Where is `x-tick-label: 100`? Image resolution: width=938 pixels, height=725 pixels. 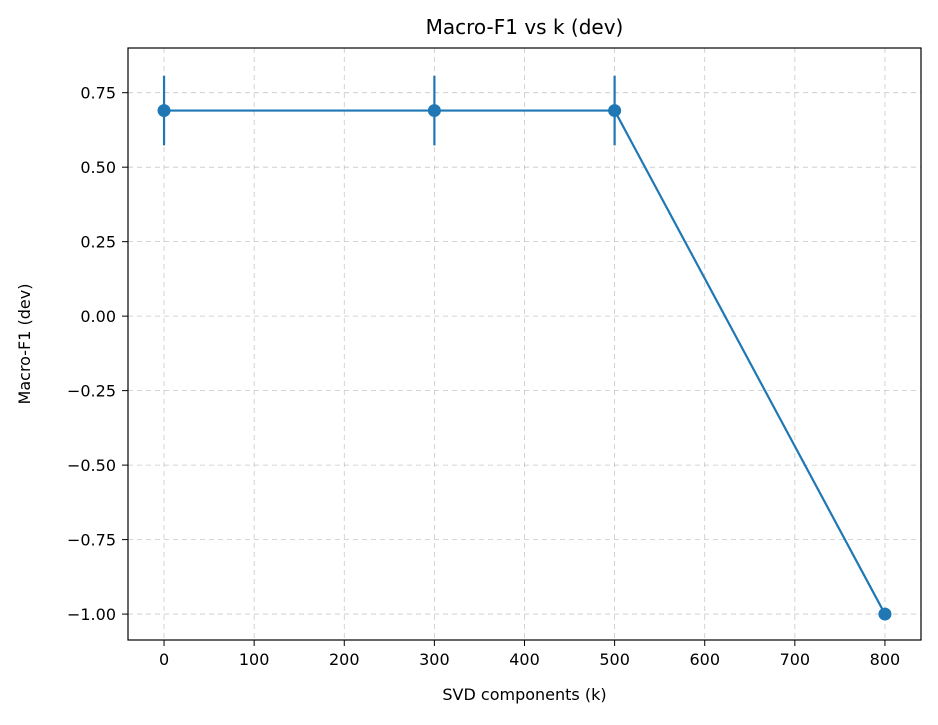
x-tick-label: 100 is located at coordinates (254, 659).